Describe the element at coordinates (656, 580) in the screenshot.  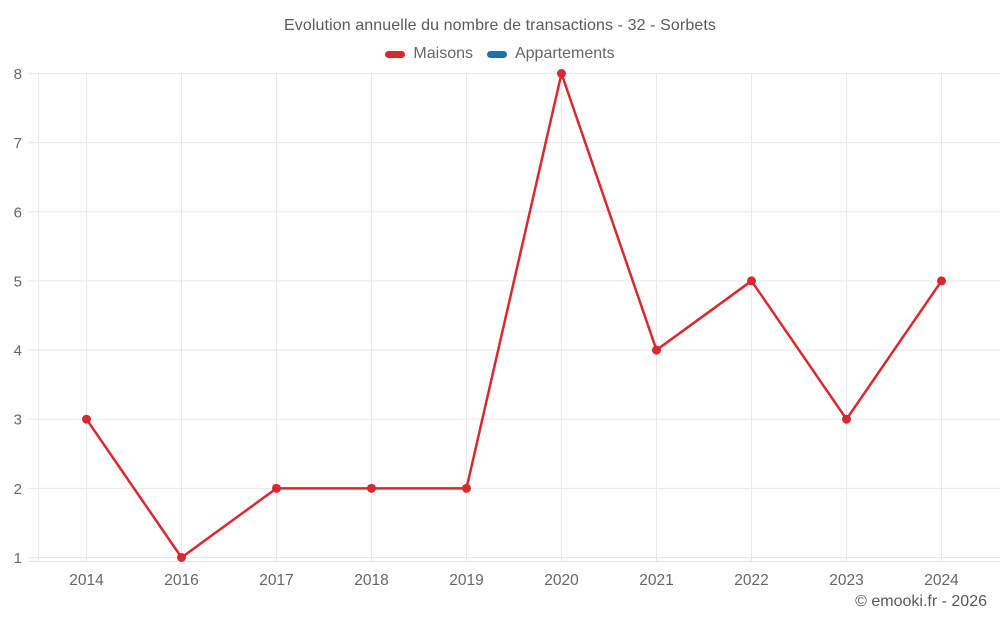
I see `x-tick-label: 2021` at that location.